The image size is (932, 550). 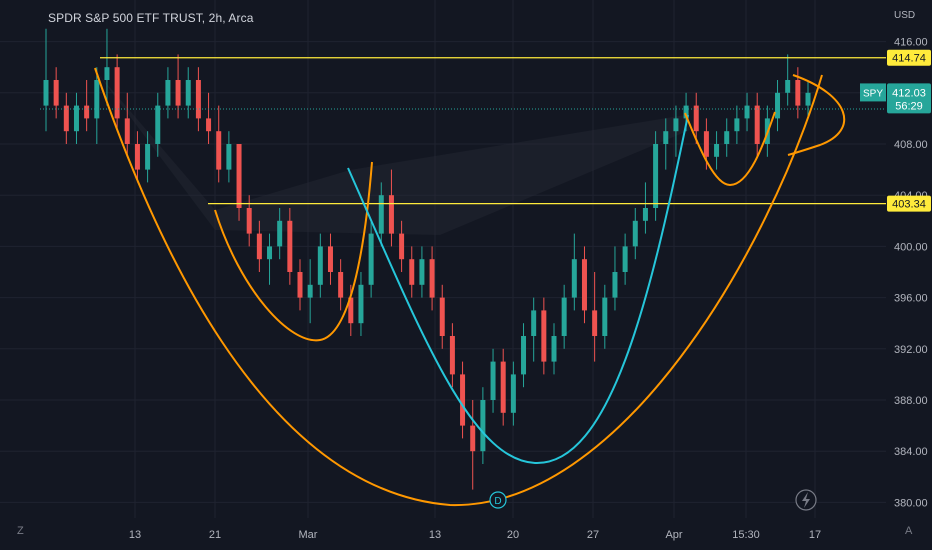 What do you see at coordinates (435, 535) in the screenshot?
I see `time-tick-label: 13` at bounding box center [435, 535].